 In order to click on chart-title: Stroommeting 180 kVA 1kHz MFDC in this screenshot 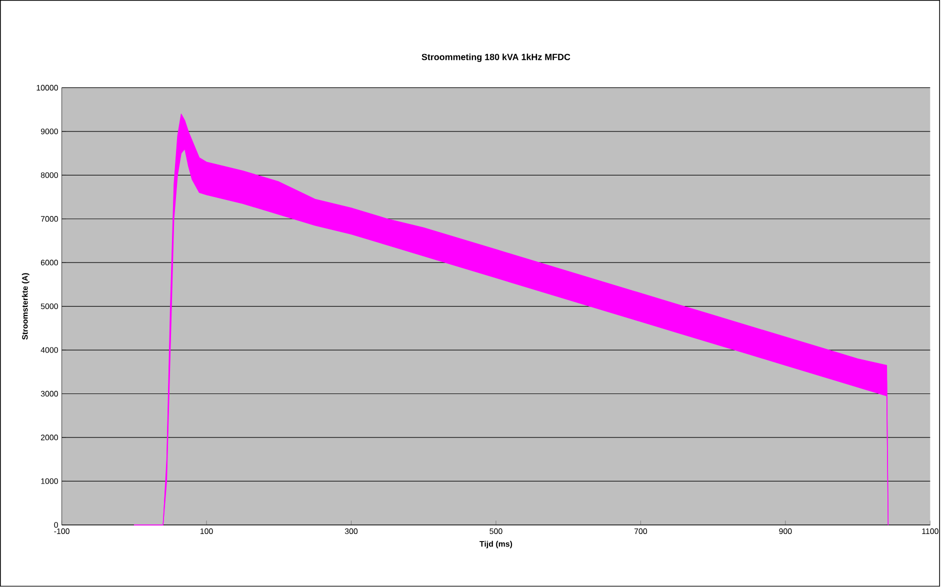, I will do `click(496, 58)`.